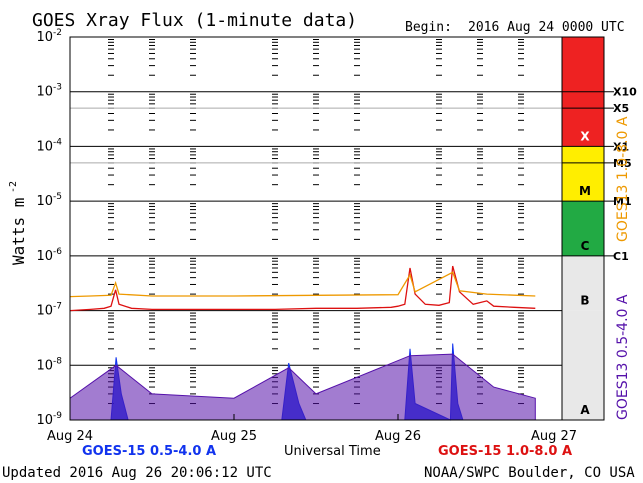  Describe the element at coordinates (13, 187) in the screenshot. I see `y-axis-label-exponent: -2` at that location.